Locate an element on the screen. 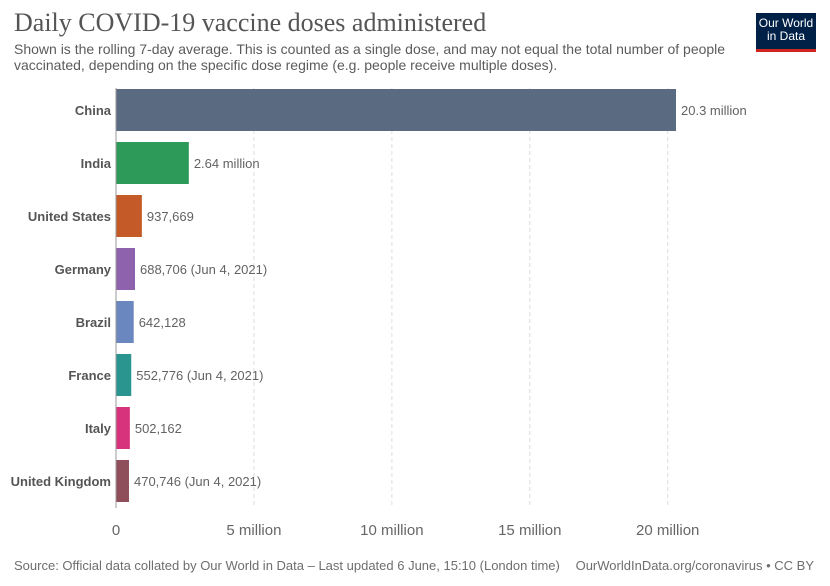 The width and height of the screenshot is (830, 586). category-label: Germany is located at coordinates (83, 269).